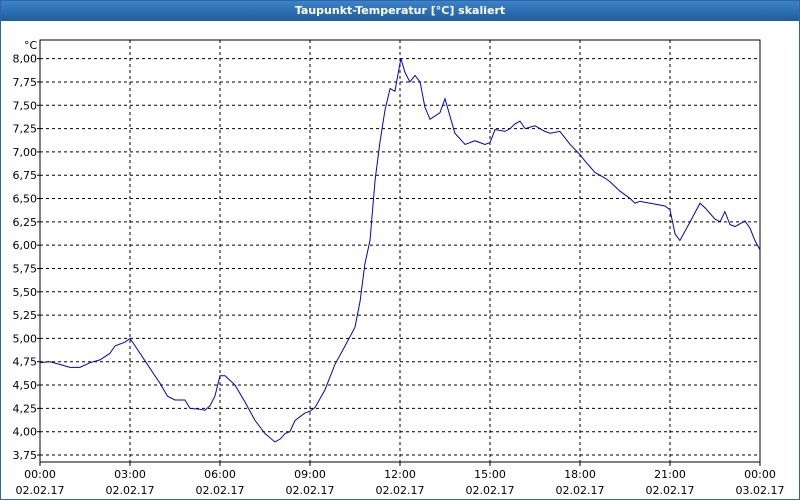 The width and height of the screenshot is (800, 500). What do you see at coordinates (760, 490) in the screenshot?
I see `x-tick-date: 03.02.17` at bounding box center [760, 490].